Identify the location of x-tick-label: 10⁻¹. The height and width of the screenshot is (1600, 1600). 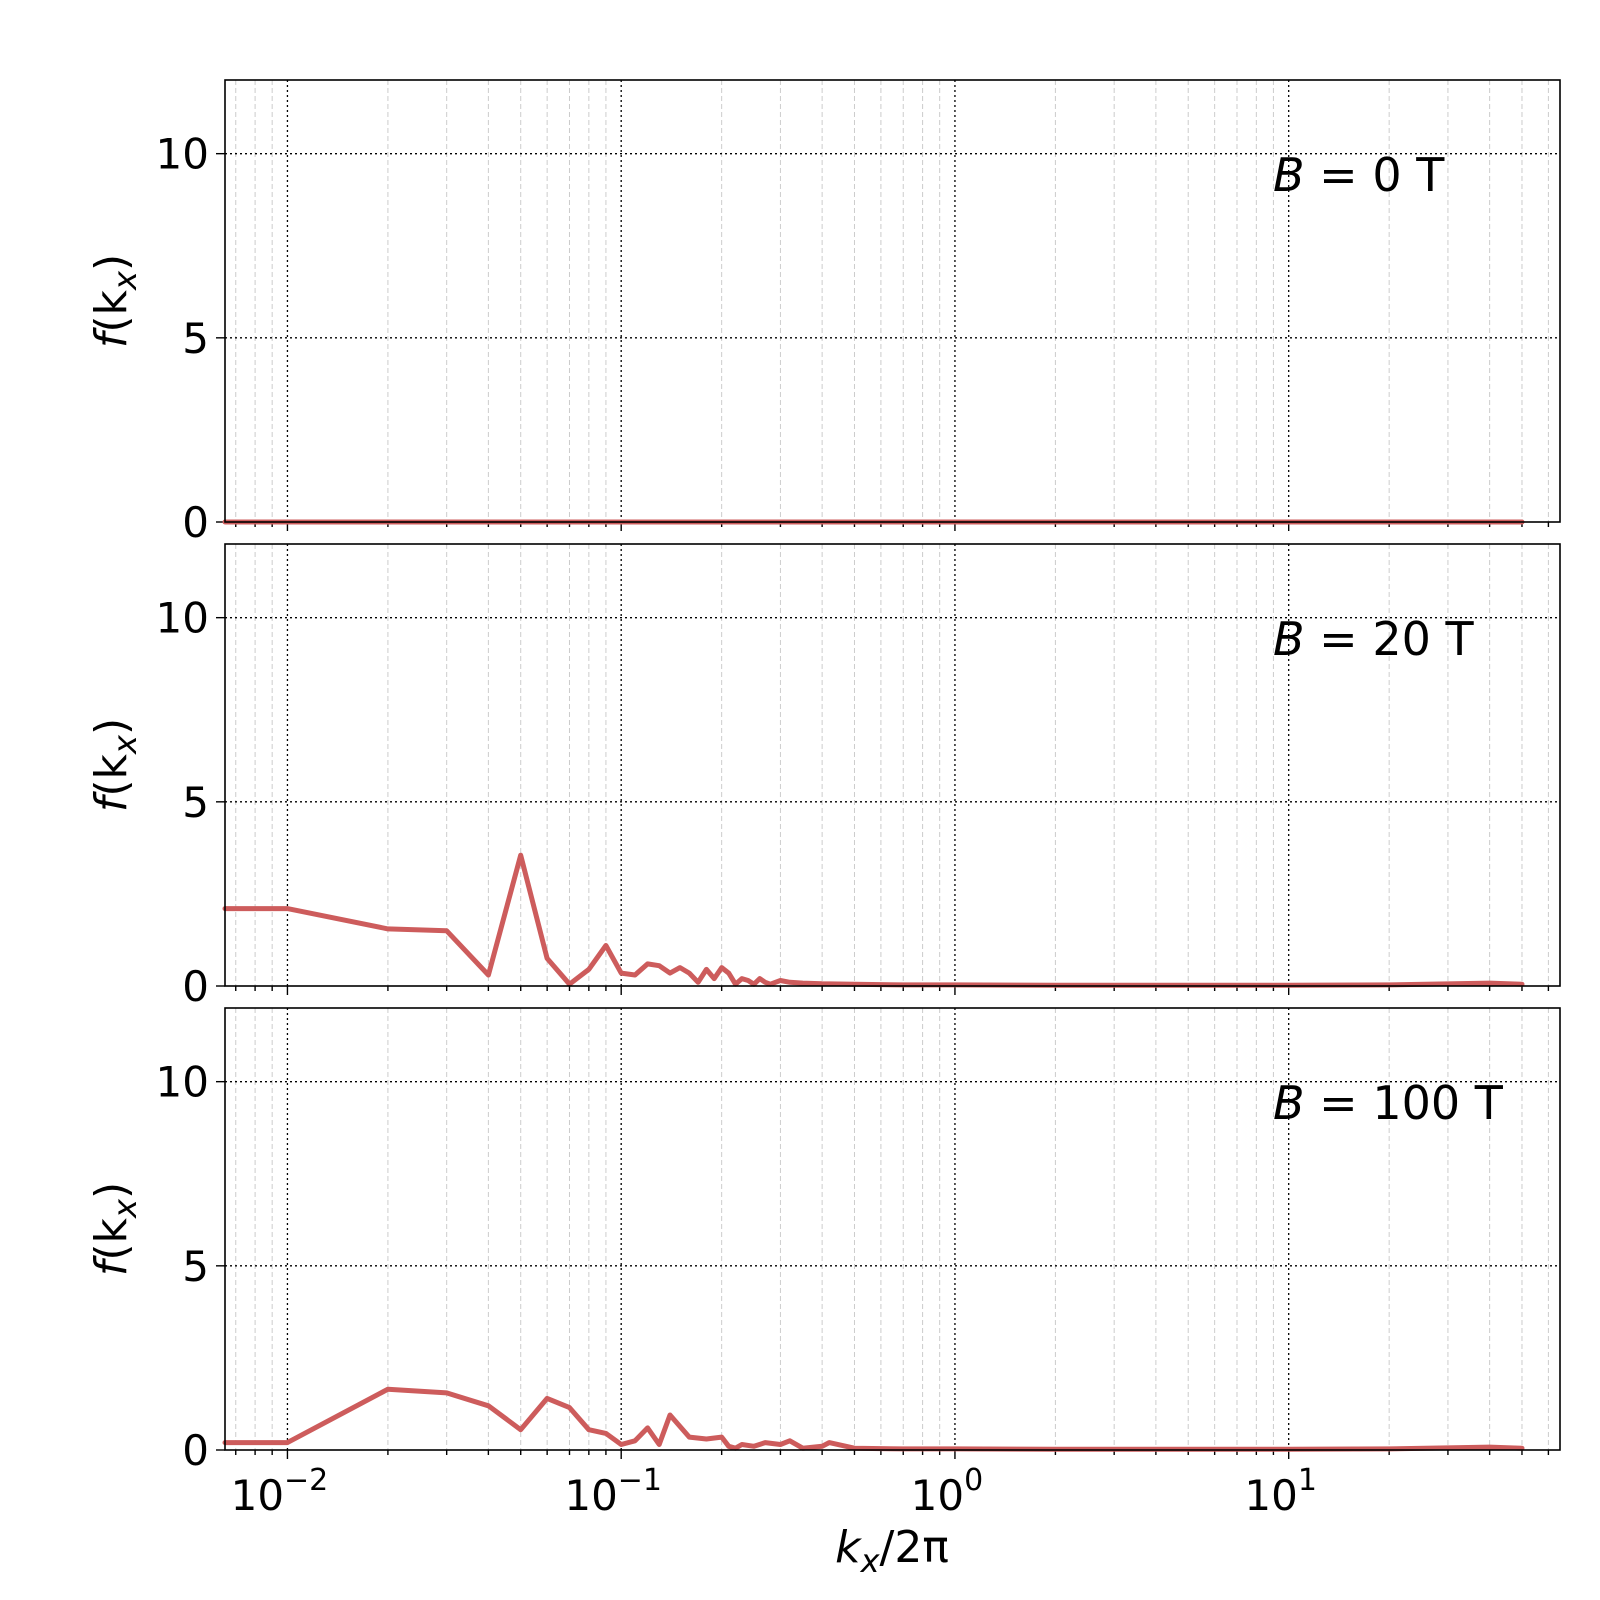
(613, 1491).